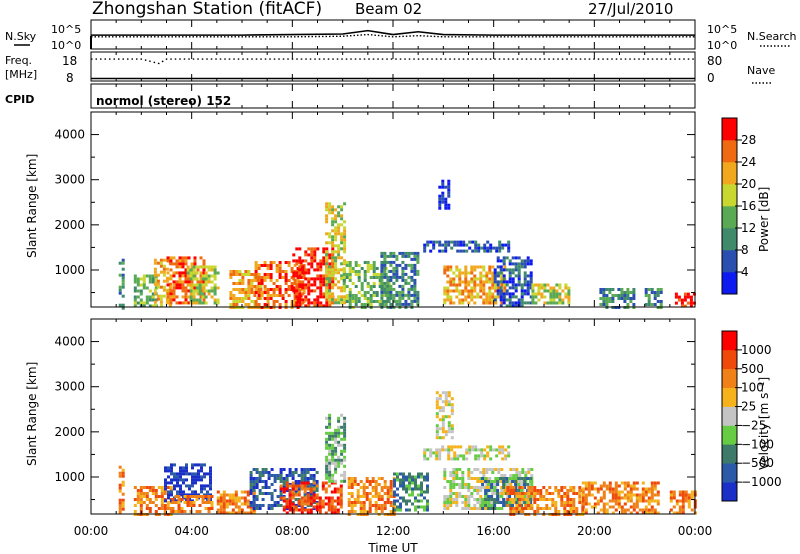 Image resolution: width=800 pixels, height=554 pixels. What do you see at coordinates (761, 70) in the screenshot?
I see `nave-label: Nave` at bounding box center [761, 70].